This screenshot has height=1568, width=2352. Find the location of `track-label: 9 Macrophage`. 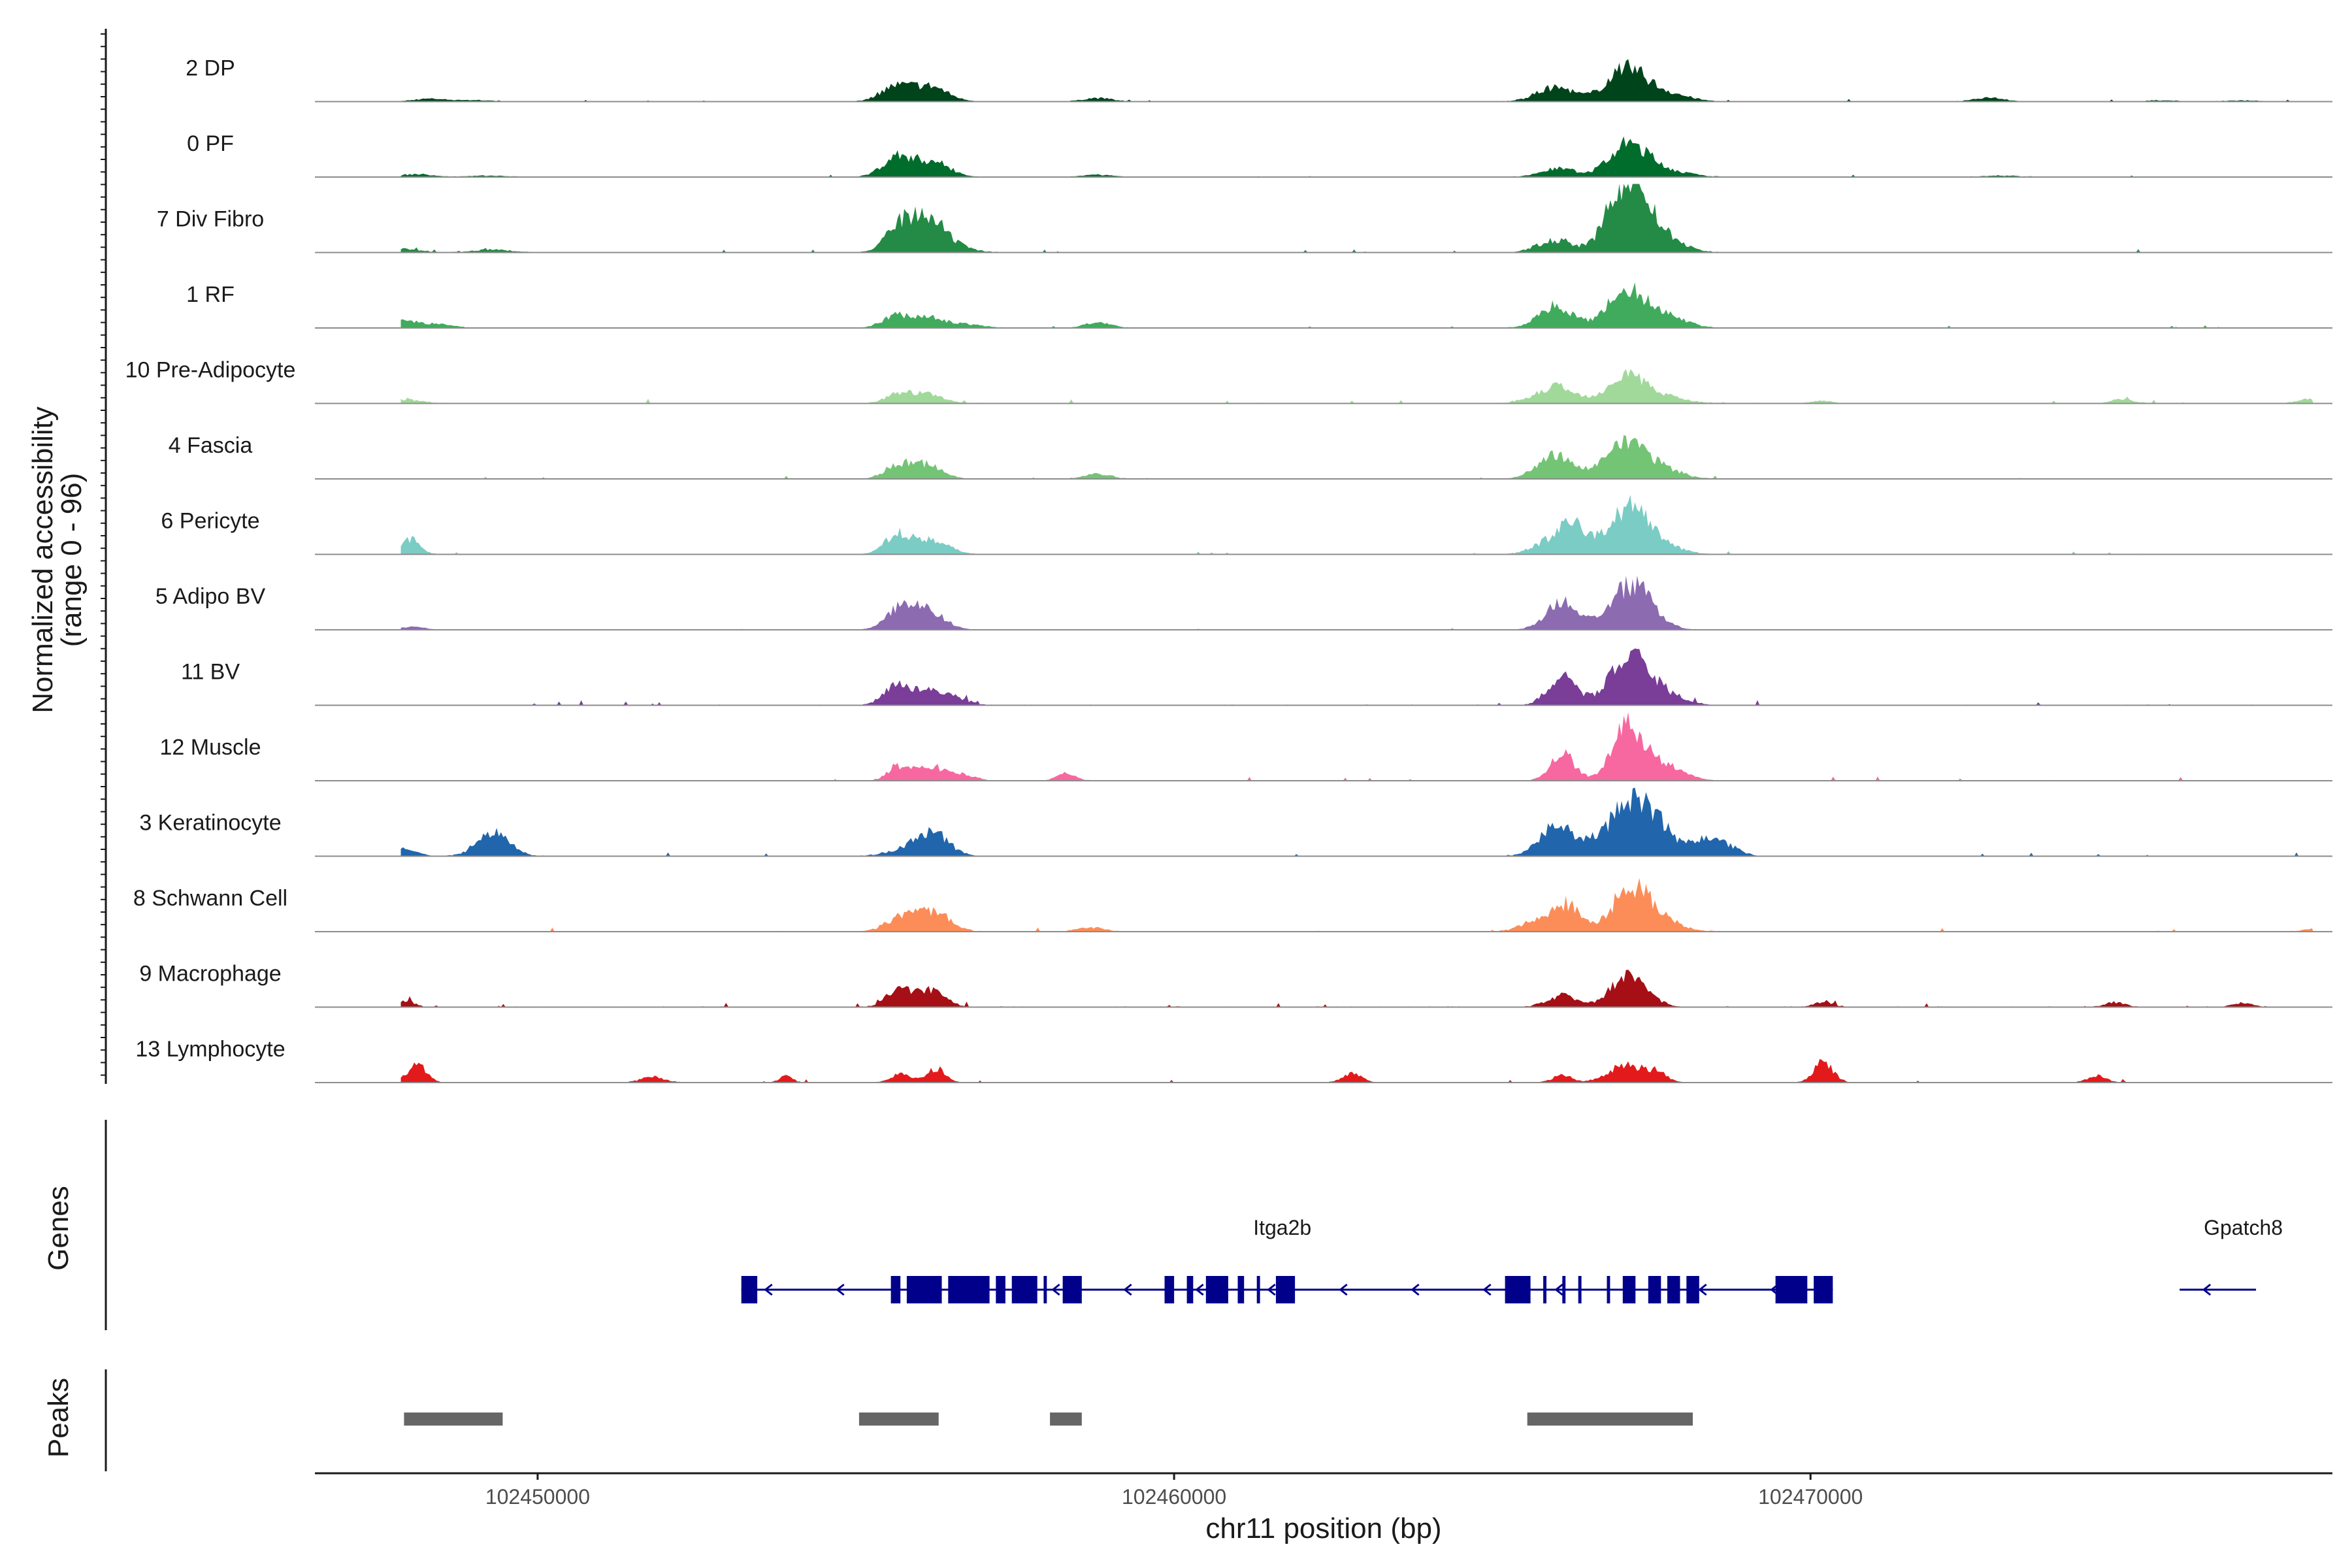

track-label: 9 Macrophage is located at coordinates (210, 974).